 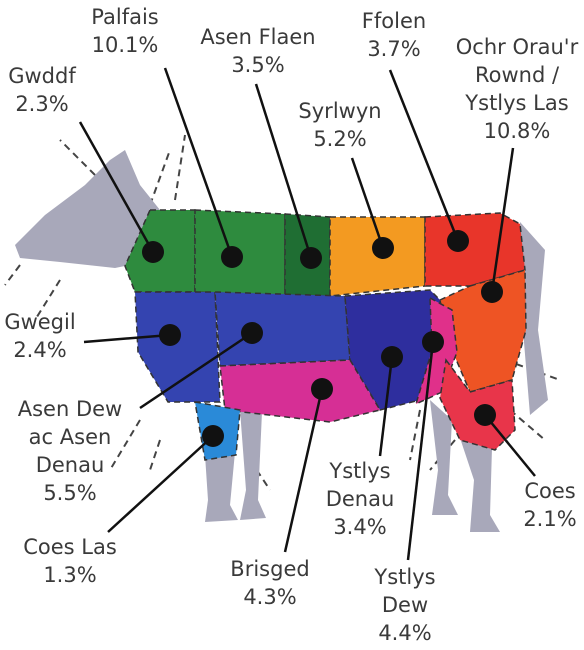 What do you see at coordinates (517, 75) in the screenshot?
I see `cut-name: Rownd /` at bounding box center [517, 75].